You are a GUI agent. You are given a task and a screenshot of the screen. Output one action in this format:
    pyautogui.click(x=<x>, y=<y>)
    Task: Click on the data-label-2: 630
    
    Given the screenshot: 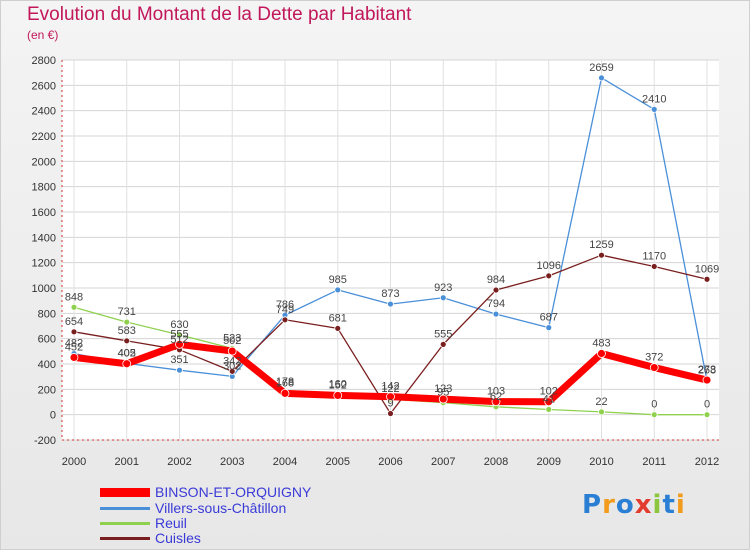 What is the action you would take?
    pyautogui.click(x=179, y=325)
    